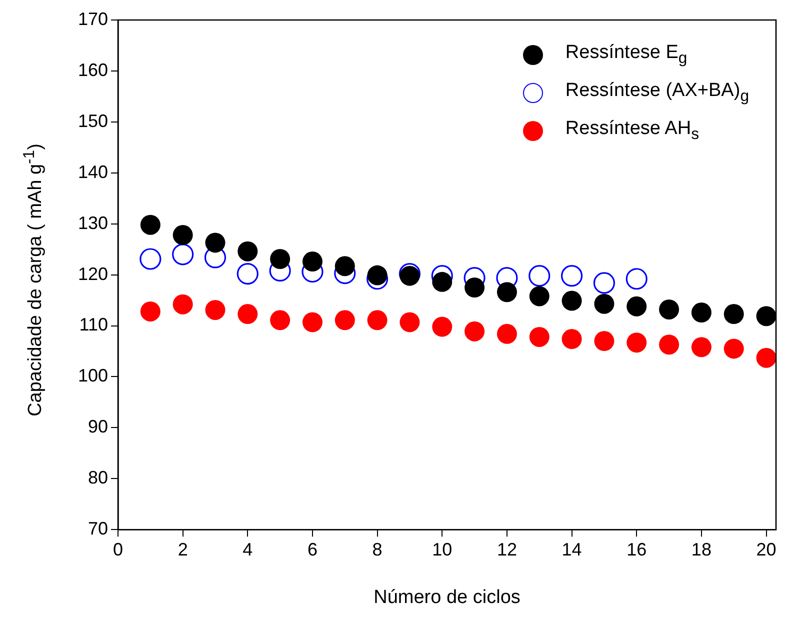 This screenshot has width=789, height=621. Describe the element at coordinates (447, 597) in the screenshot. I see `x-axis-title: Número de ciclos` at that location.